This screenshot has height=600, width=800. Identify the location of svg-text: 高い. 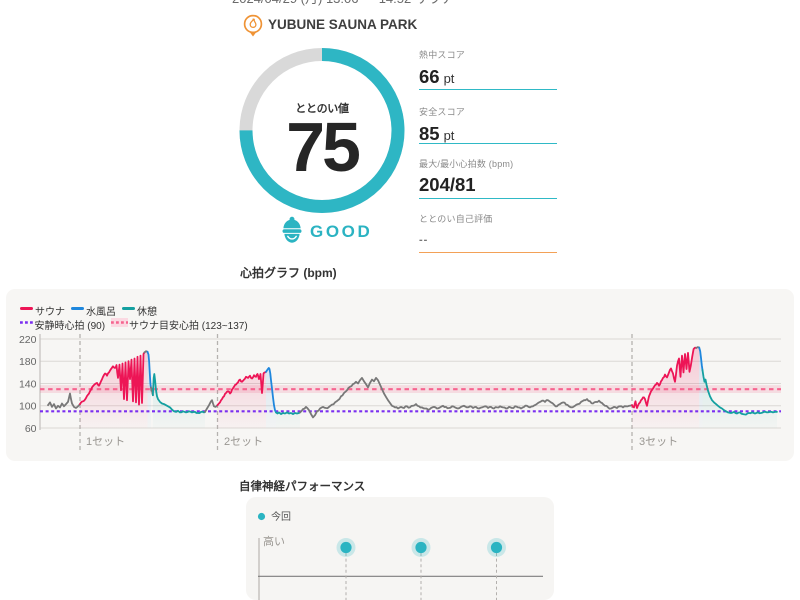
(274, 541).